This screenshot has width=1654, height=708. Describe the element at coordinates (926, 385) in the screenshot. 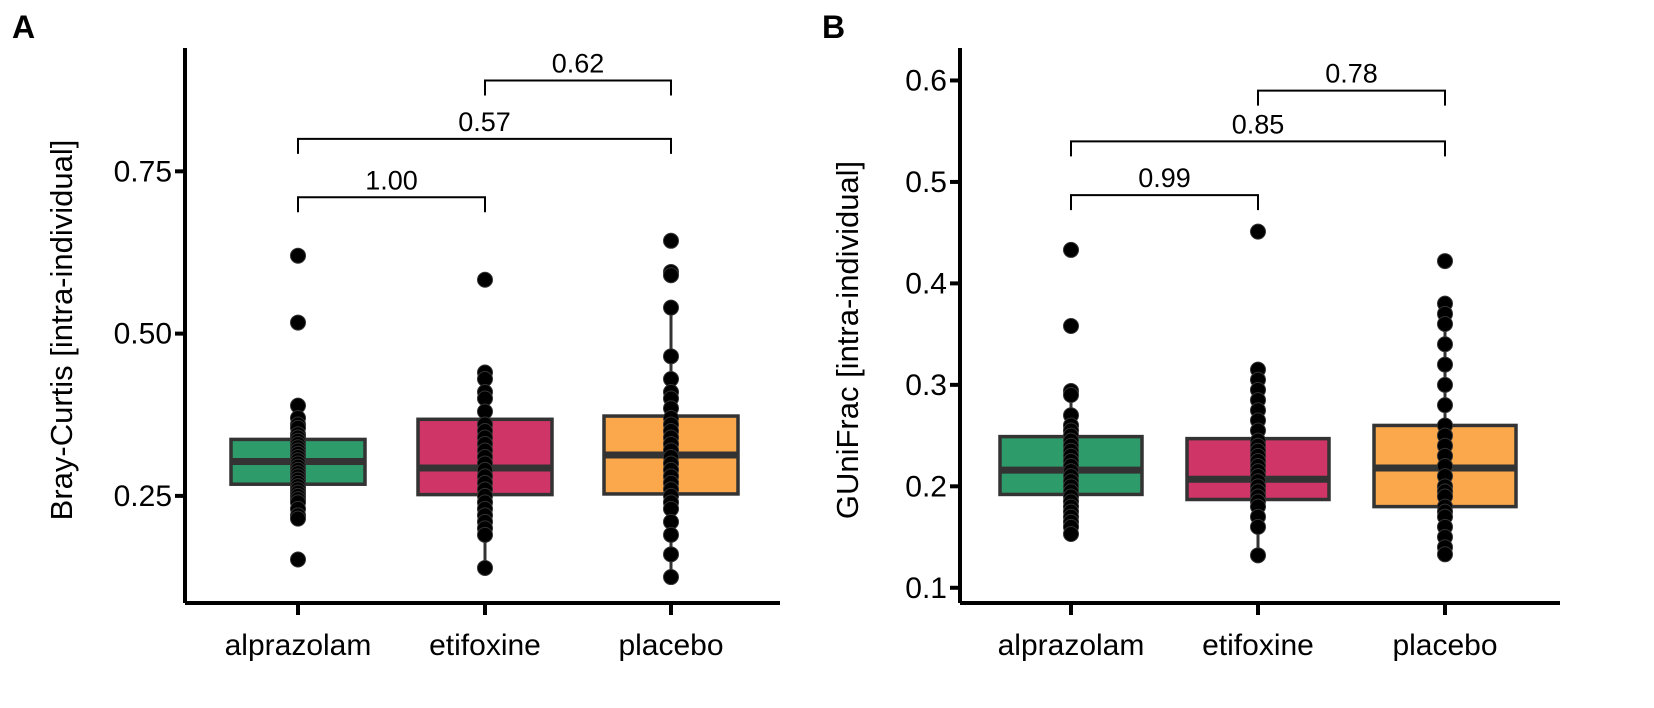

I see `panel-b-y-tick-label: 0.3` at that location.